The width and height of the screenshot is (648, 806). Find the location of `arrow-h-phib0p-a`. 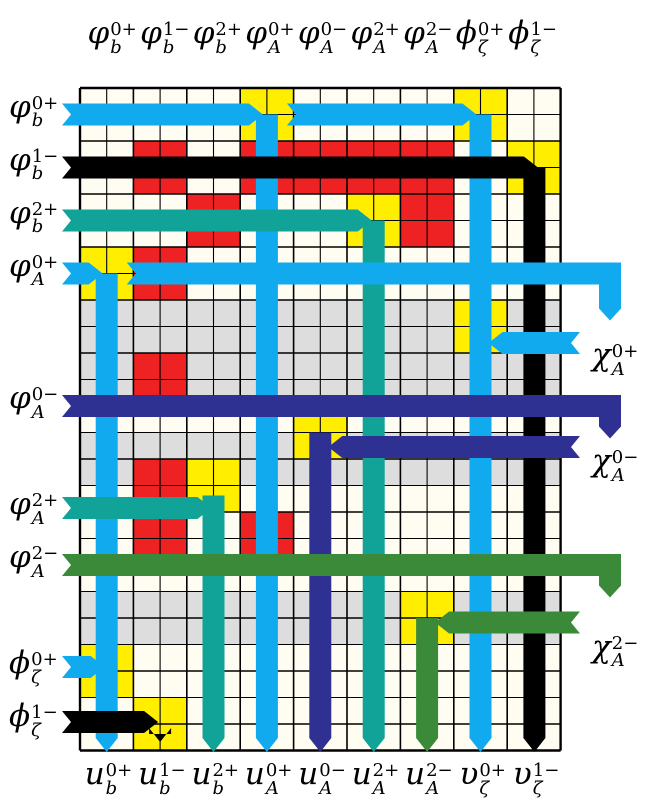

arrow-h-phib0p-a is located at coordinates (162, 114).